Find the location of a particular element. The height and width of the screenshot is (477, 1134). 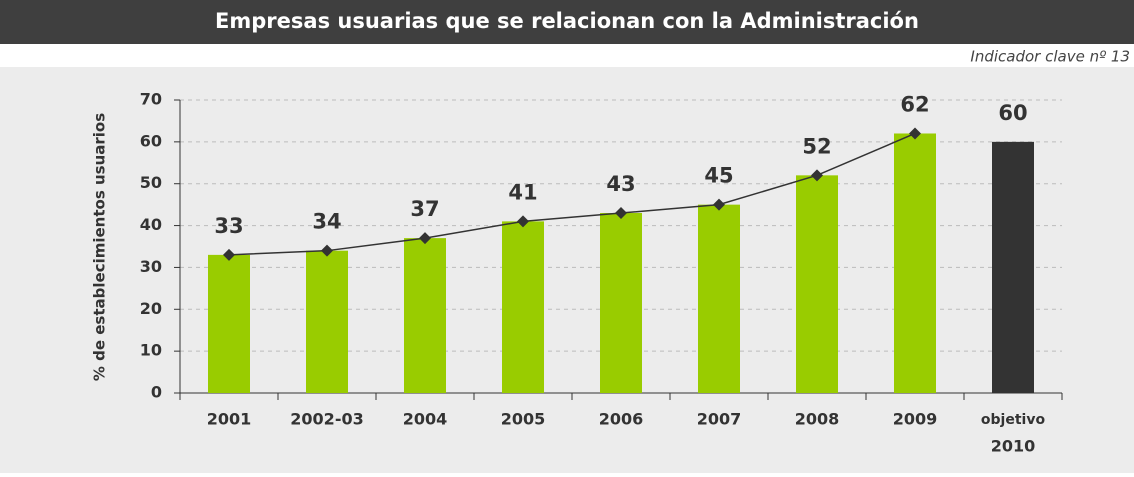

x-tick-label: 2010 is located at coordinates (1013, 446).